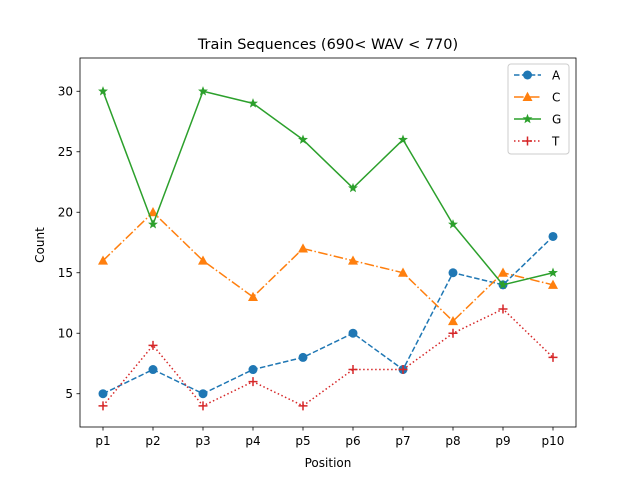  I want to click on data-point-g-p3, so click(203, 91).